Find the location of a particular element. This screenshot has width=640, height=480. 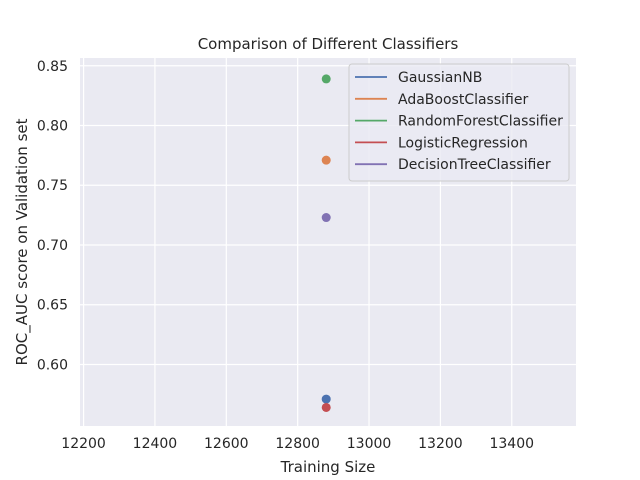

y-tick-label: 0.70 is located at coordinates (52, 246).